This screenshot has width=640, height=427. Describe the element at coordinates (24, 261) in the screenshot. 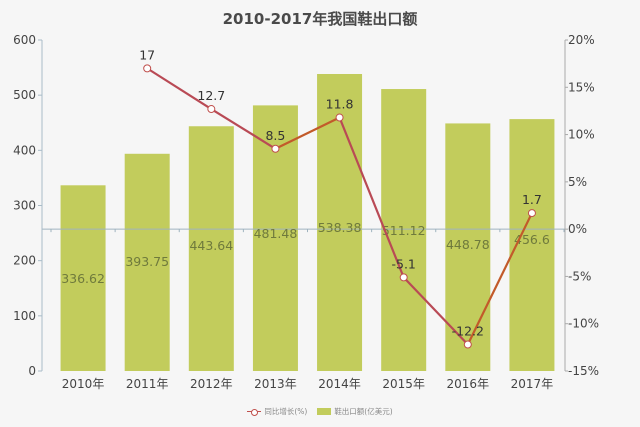

I see `left-axis-label: 200` at that location.